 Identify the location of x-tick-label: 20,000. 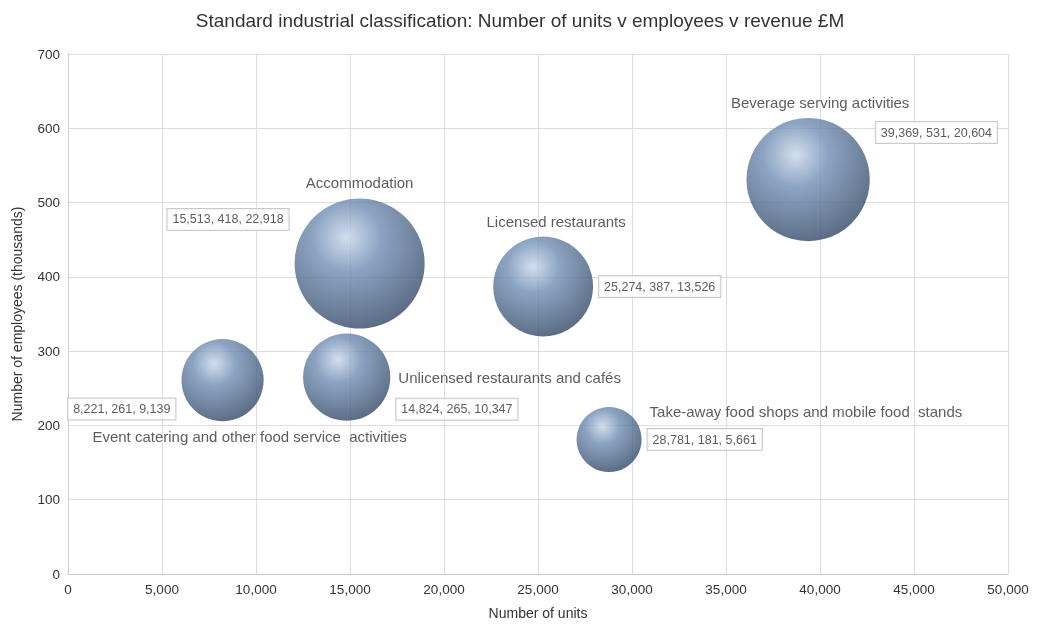
(444, 589).